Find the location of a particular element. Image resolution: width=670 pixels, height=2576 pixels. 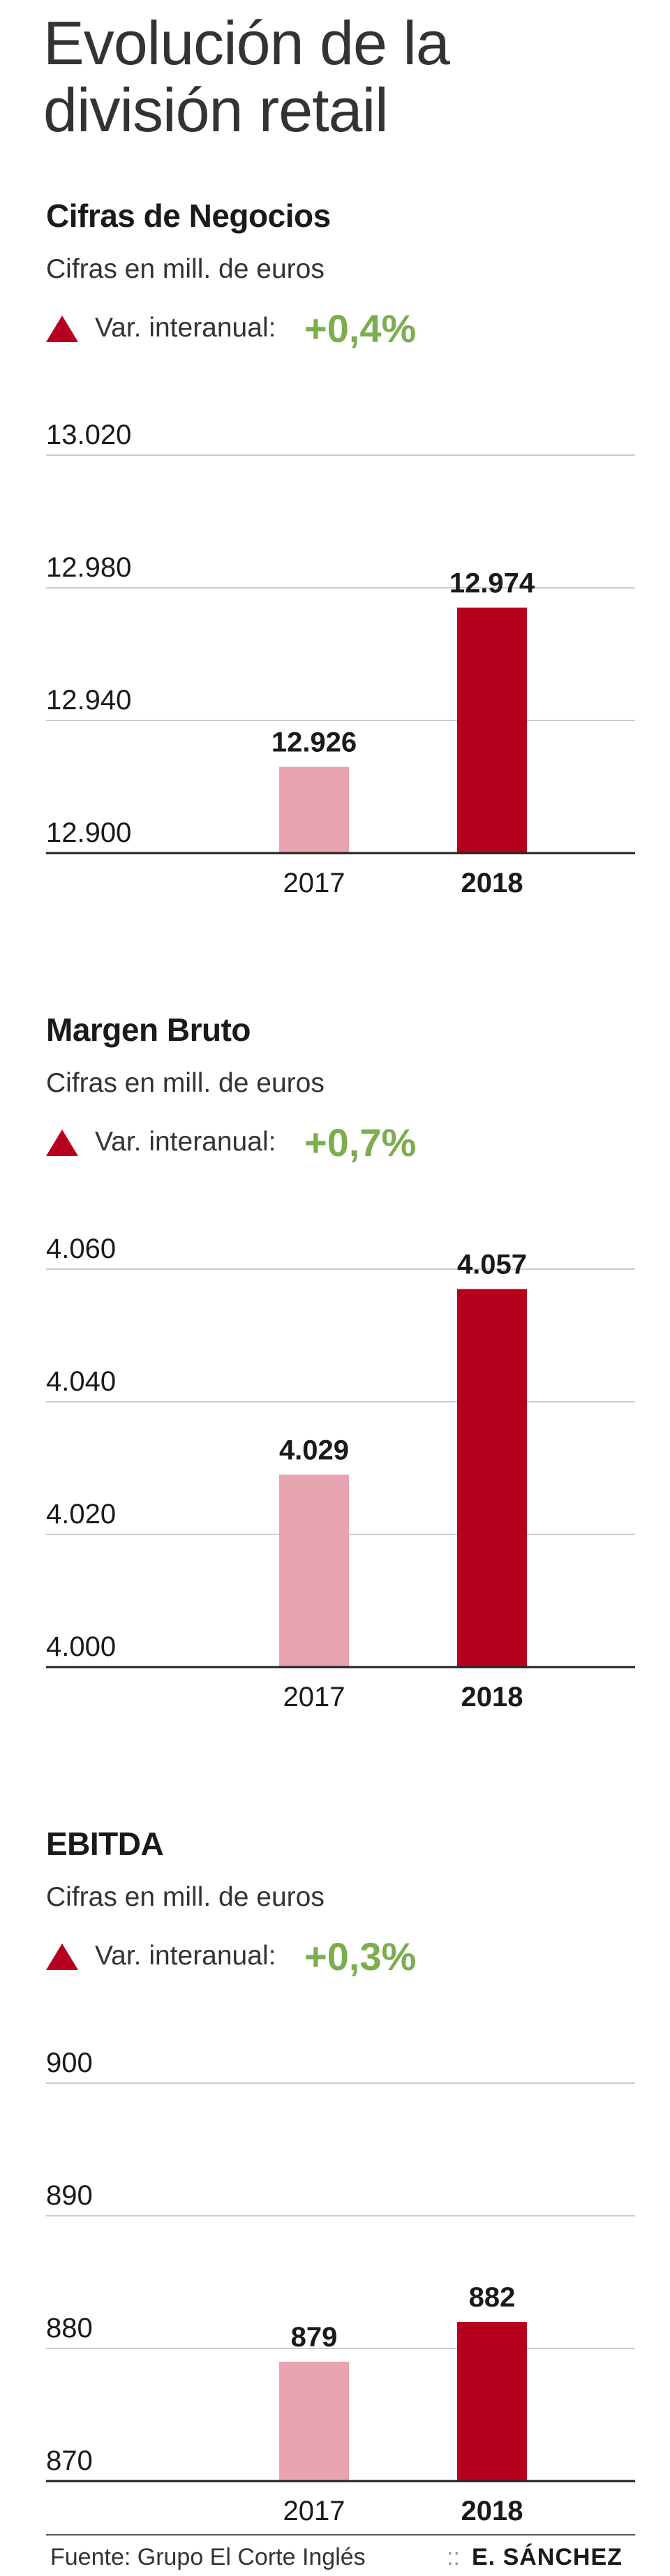

data-label: 879 is located at coordinates (314, 2337).